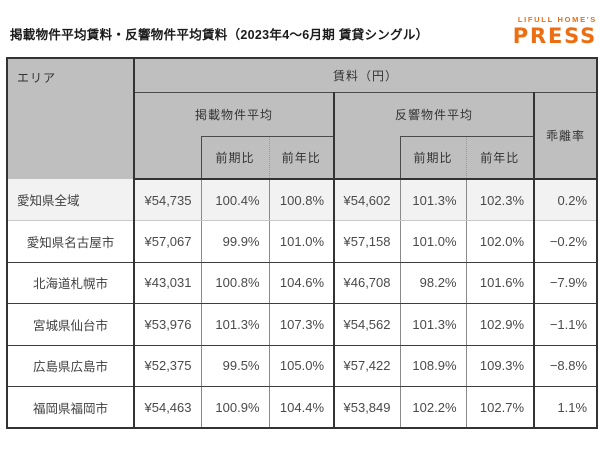  I want to click on response-avg-cell: ¥57,422, so click(366, 366).